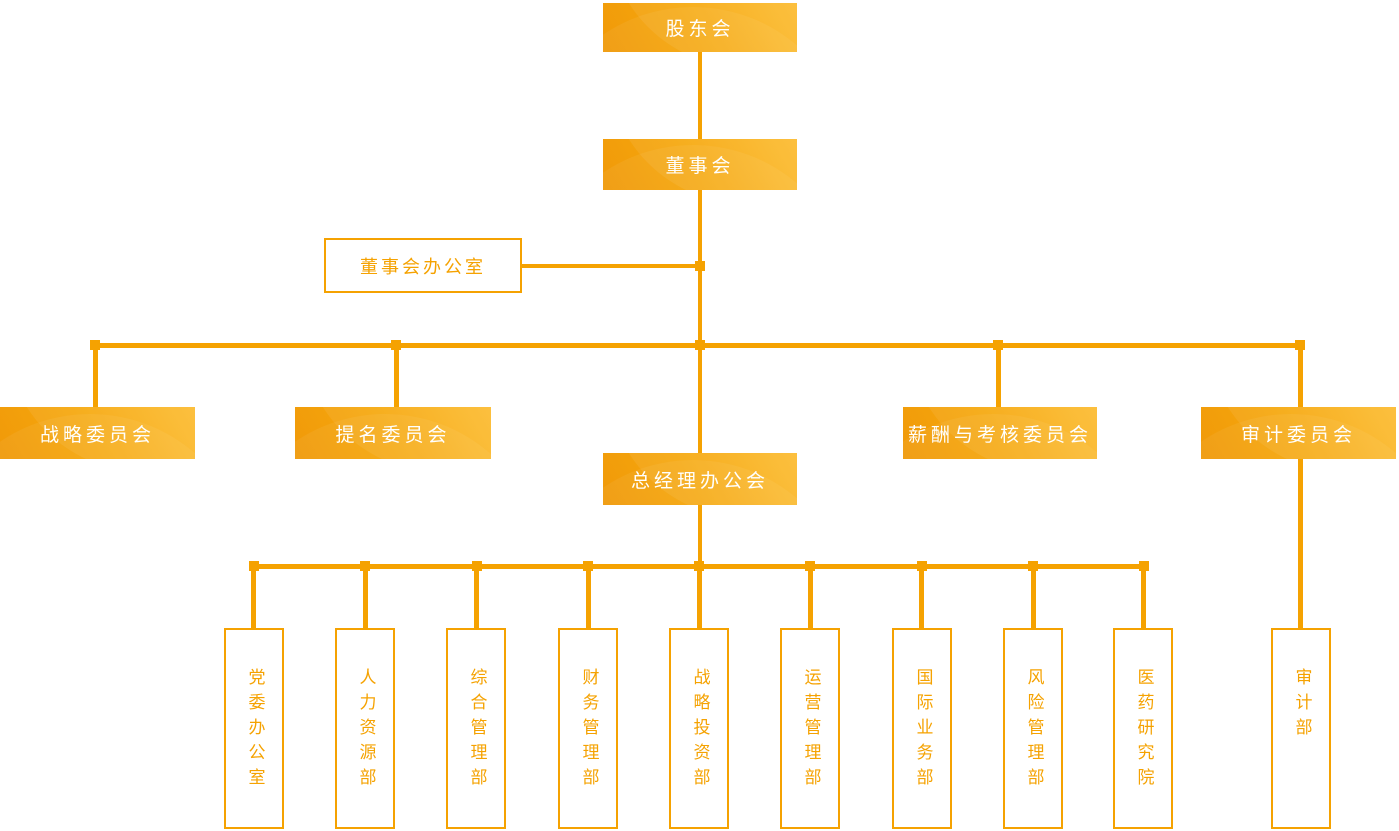 This screenshot has height=831, width=1399. I want to click on org-box-shareholders-label: 股东会, so click(700, 29).